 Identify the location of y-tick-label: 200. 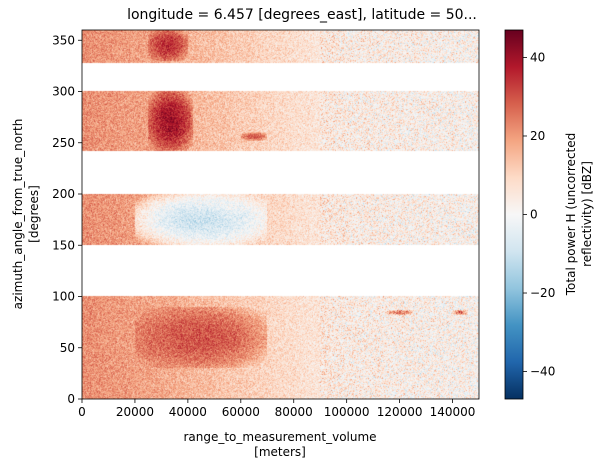
(63, 194).